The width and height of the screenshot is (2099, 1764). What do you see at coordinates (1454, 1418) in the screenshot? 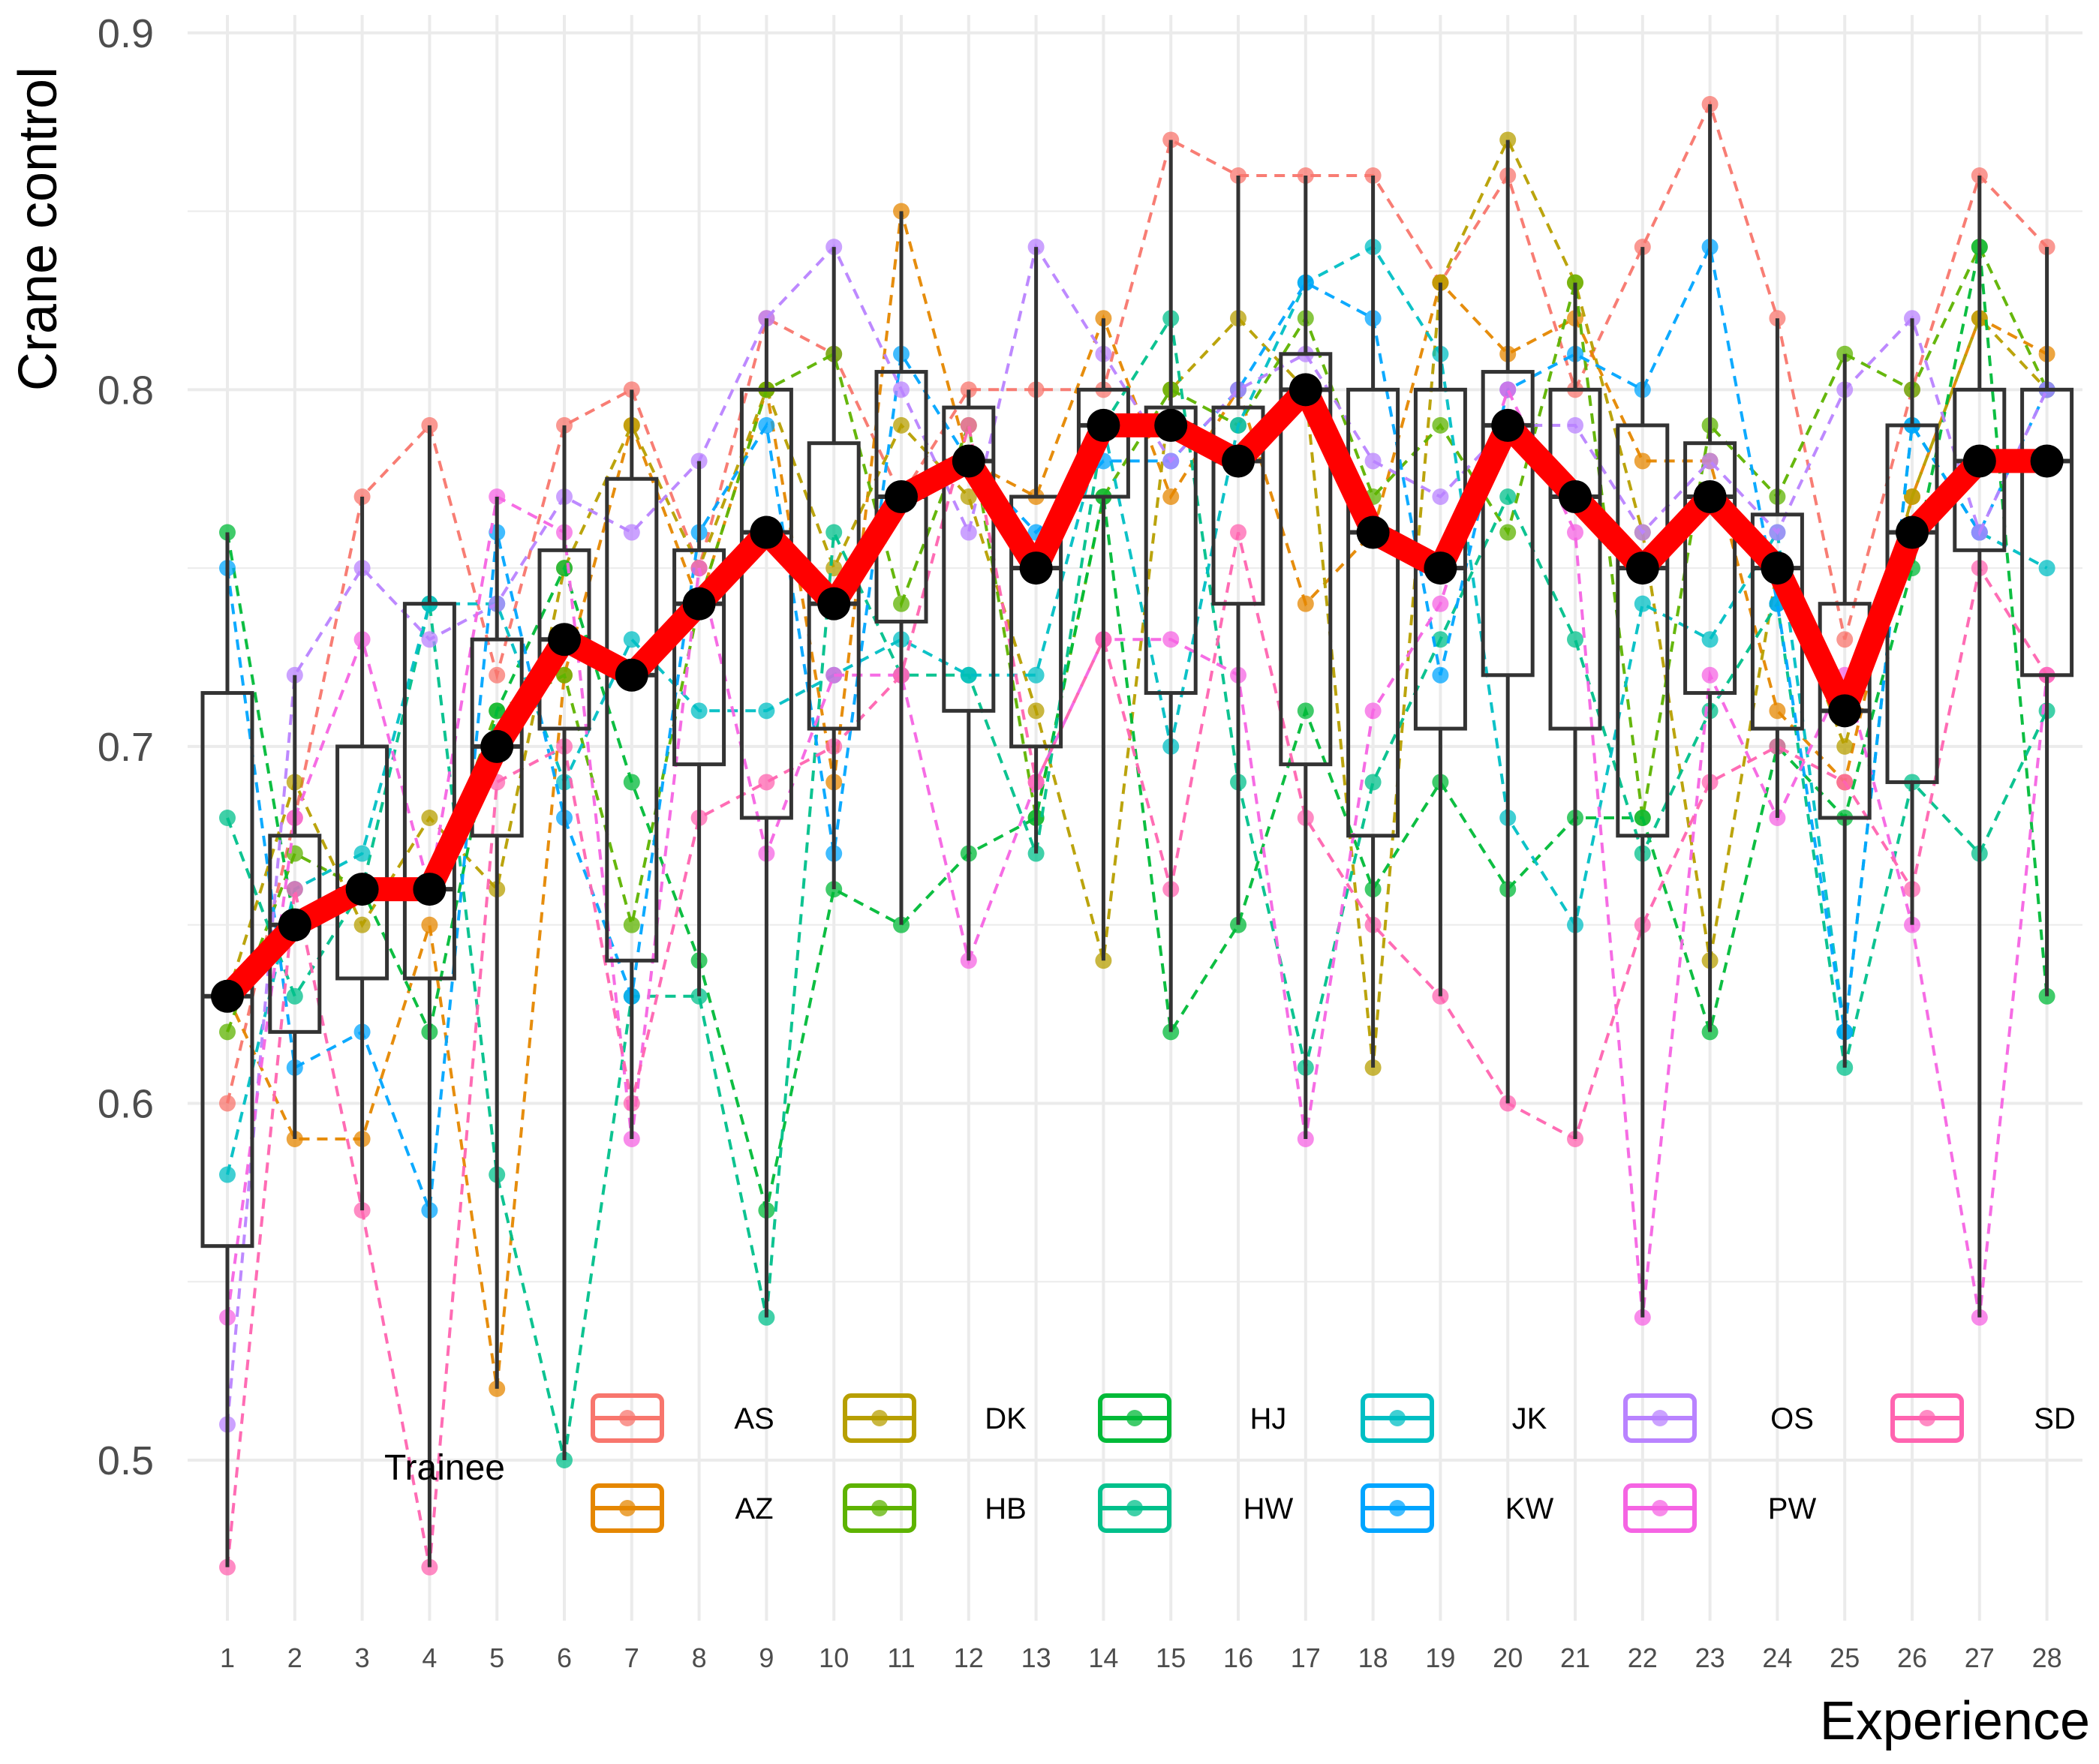
I see `legend-item-jk: JK` at bounding box center [1454, 1418].